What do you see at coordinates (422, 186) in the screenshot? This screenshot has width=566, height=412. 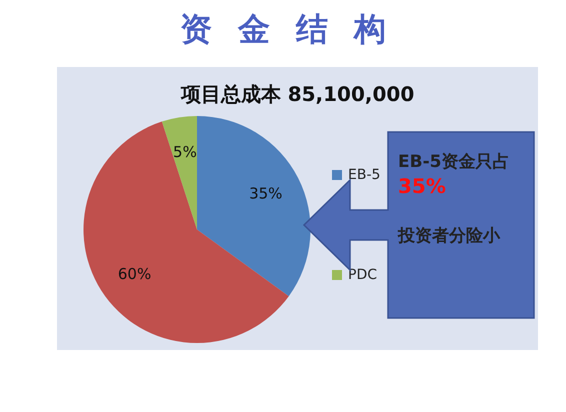 I see `text: 35%` at bounding box center [422, 186].